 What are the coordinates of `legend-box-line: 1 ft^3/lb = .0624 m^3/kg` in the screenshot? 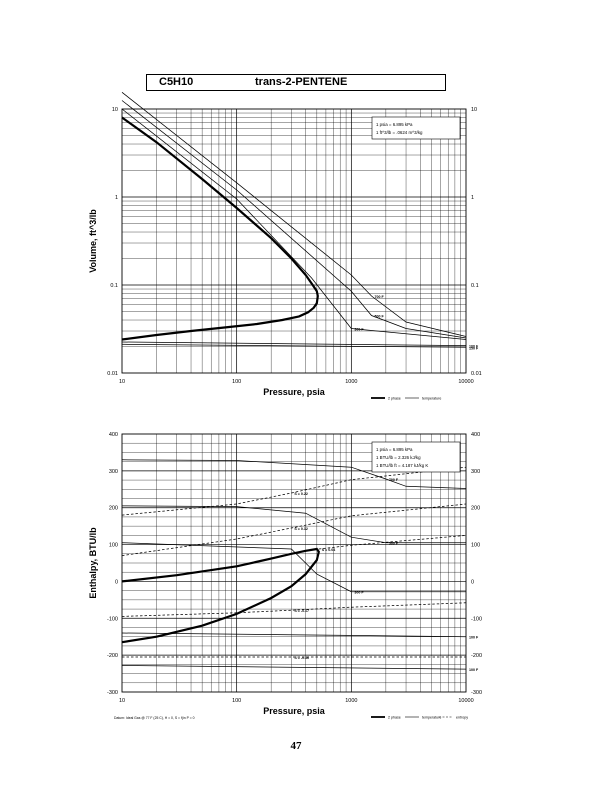 It's located at (399, 132).